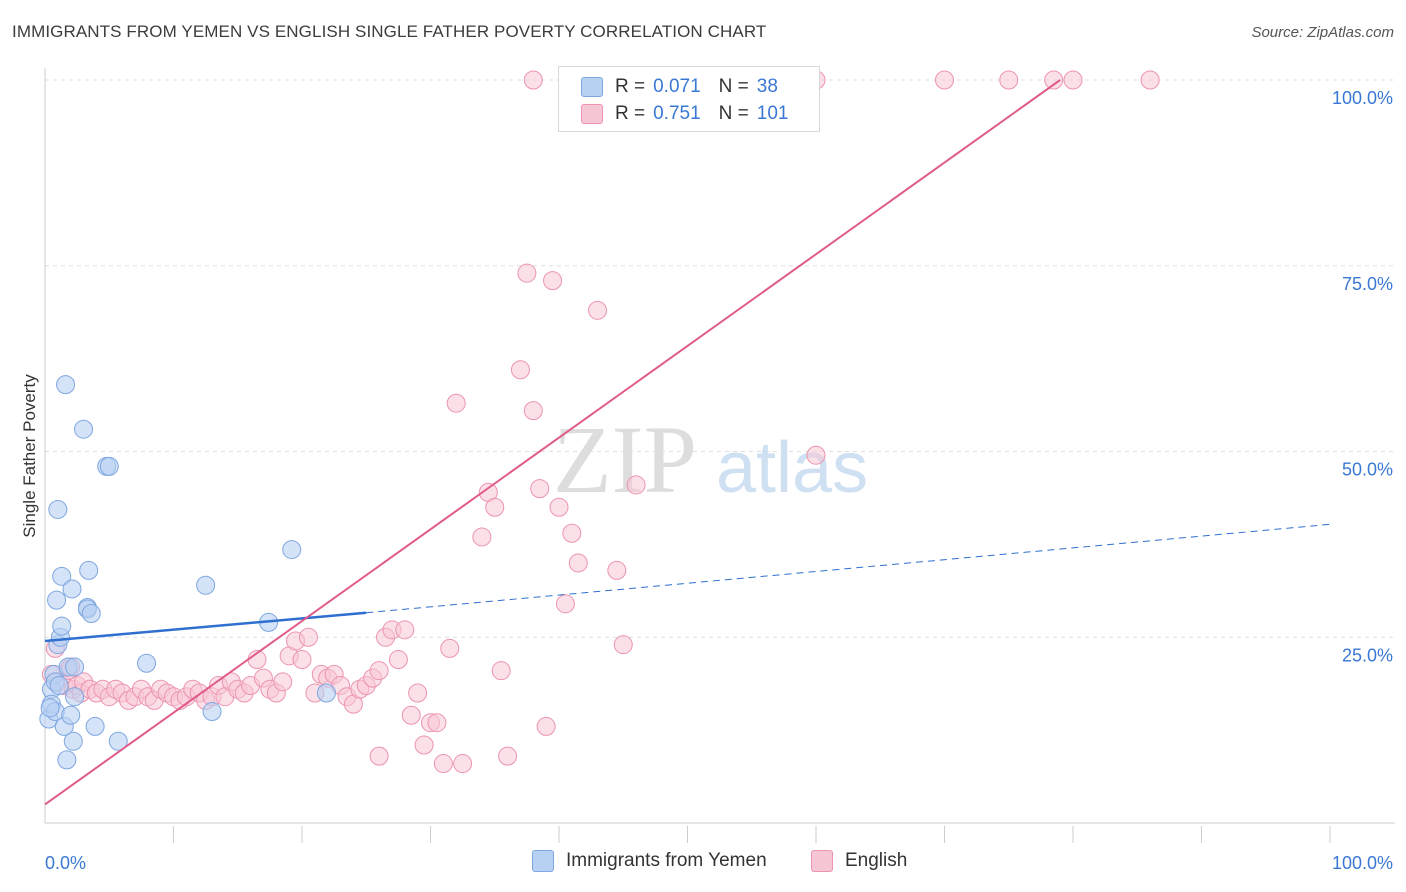 The height and width of the screenshot is (892, 1406). I want to click on chart-source: Source: ZipAtlas.com, so click(1322, 32).